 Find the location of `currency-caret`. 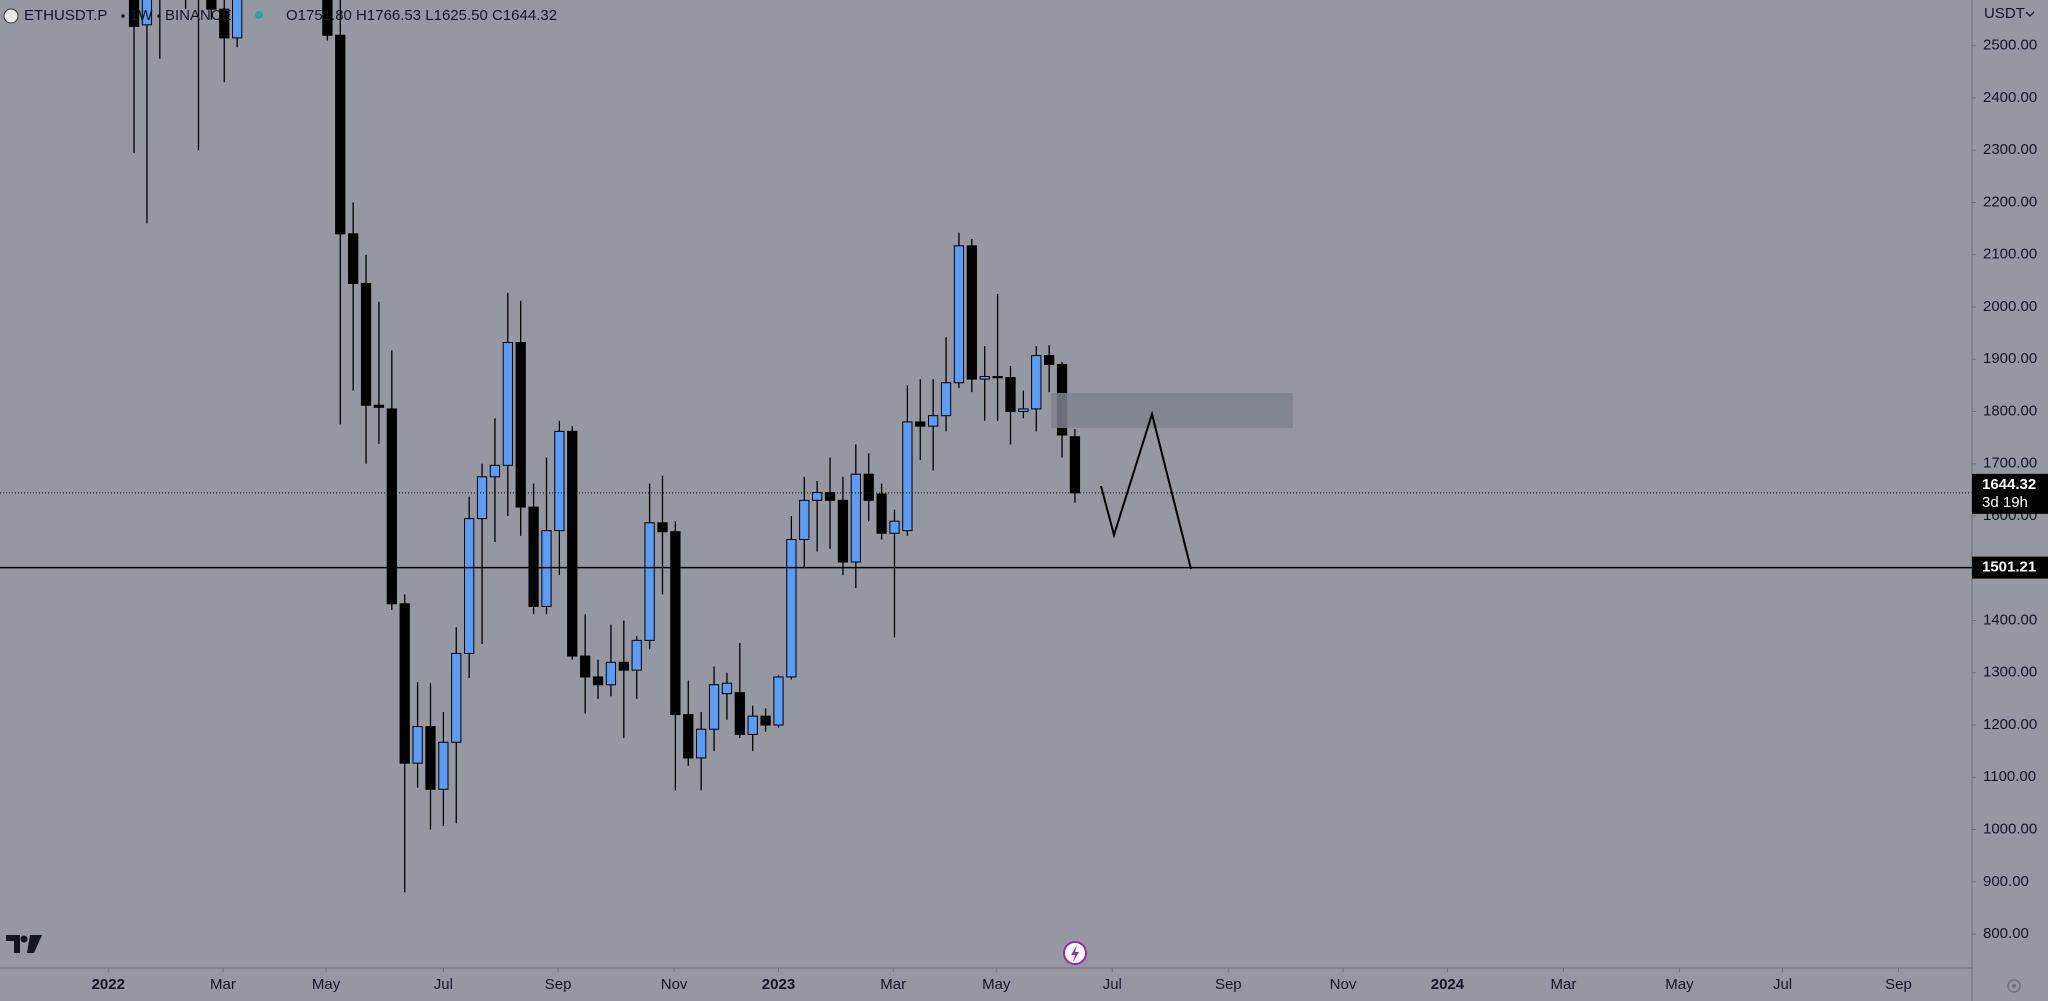

currency-caret is located at coordinates (2030, 14).